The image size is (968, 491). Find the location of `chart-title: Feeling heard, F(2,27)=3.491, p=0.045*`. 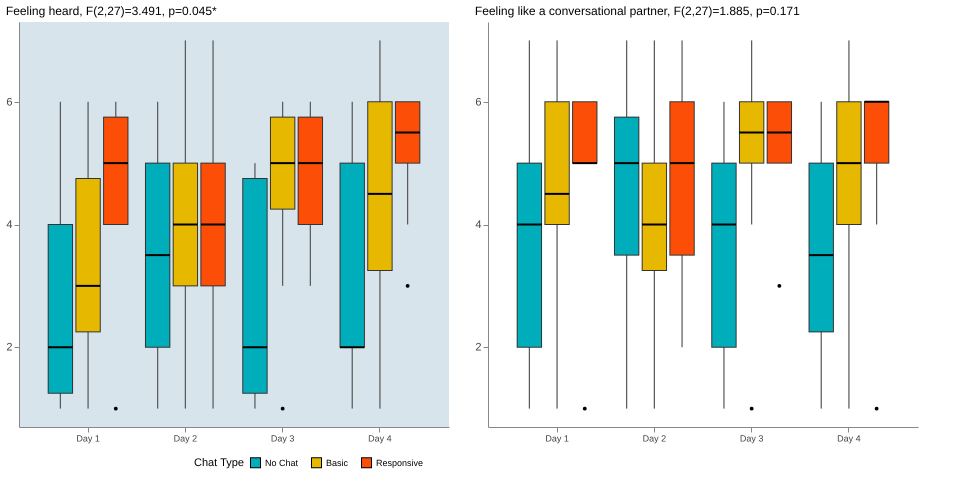

chart-title: Feeling heard, F(2,27)=3.491, p=0.045* is located at coordinates (112, 11).